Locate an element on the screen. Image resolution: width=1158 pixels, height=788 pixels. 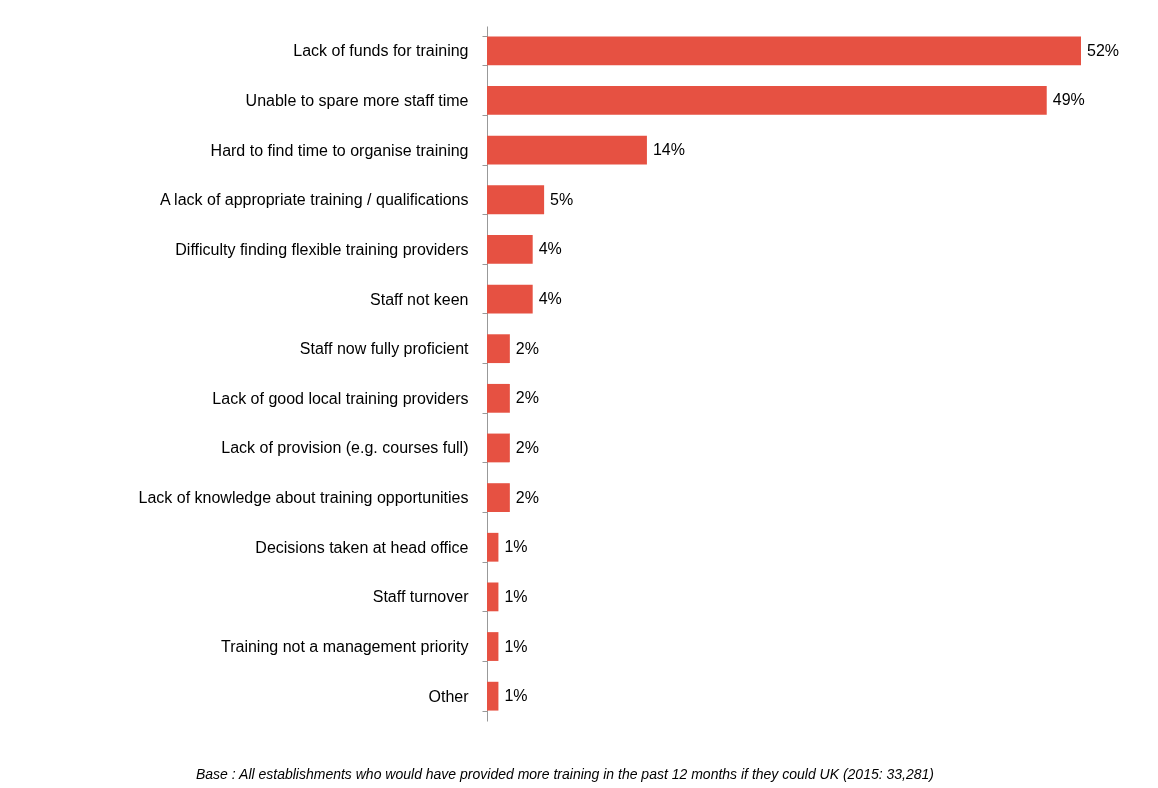
y-tick-label: Difficulty finding flexible training providers is located at coordinates (322, 249).